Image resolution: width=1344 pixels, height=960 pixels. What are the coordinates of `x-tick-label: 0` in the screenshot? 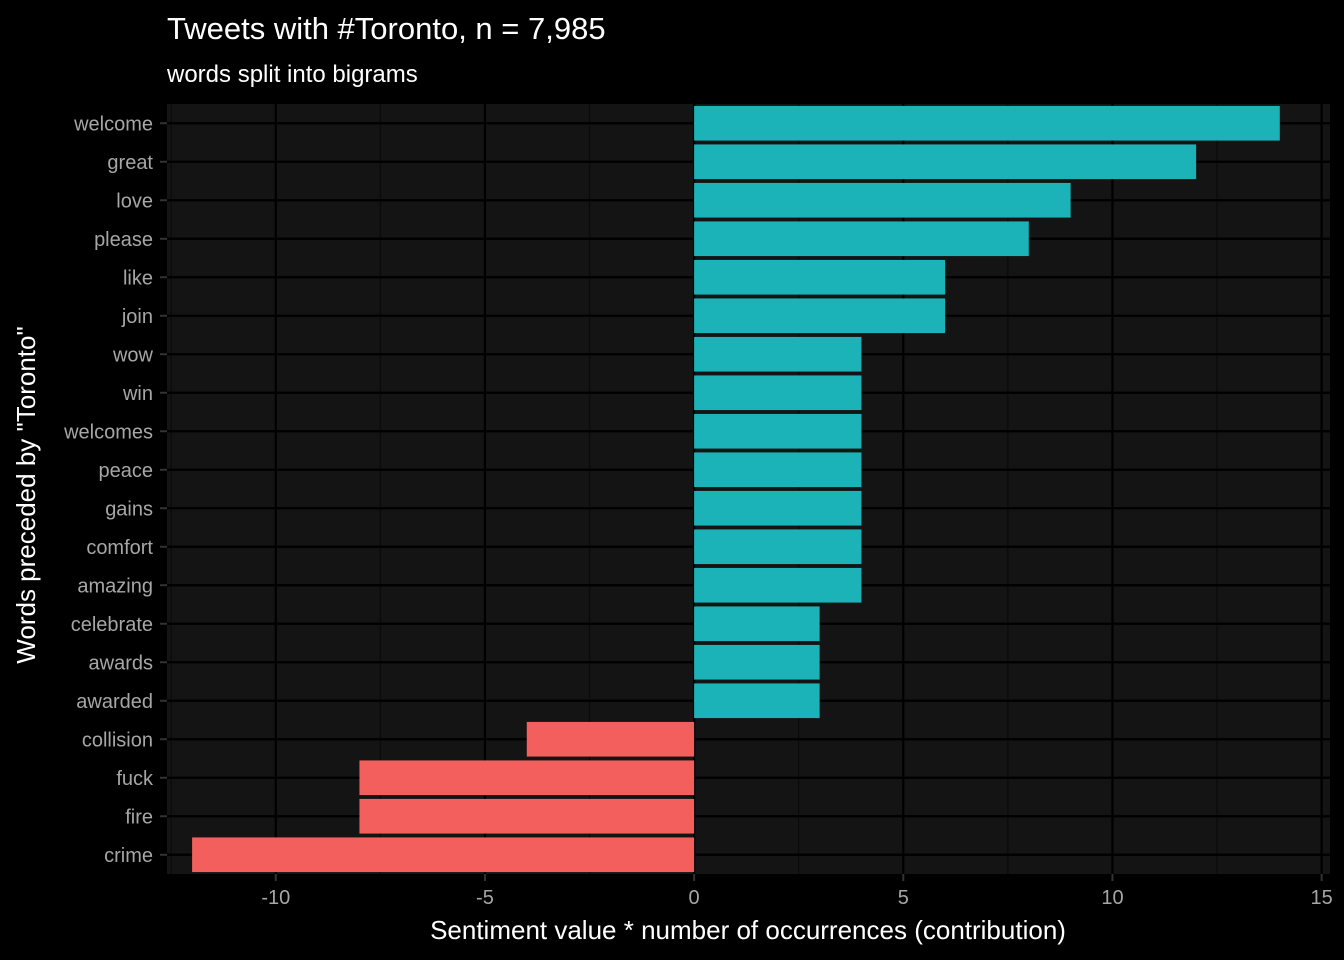 It's located at (694, 898).